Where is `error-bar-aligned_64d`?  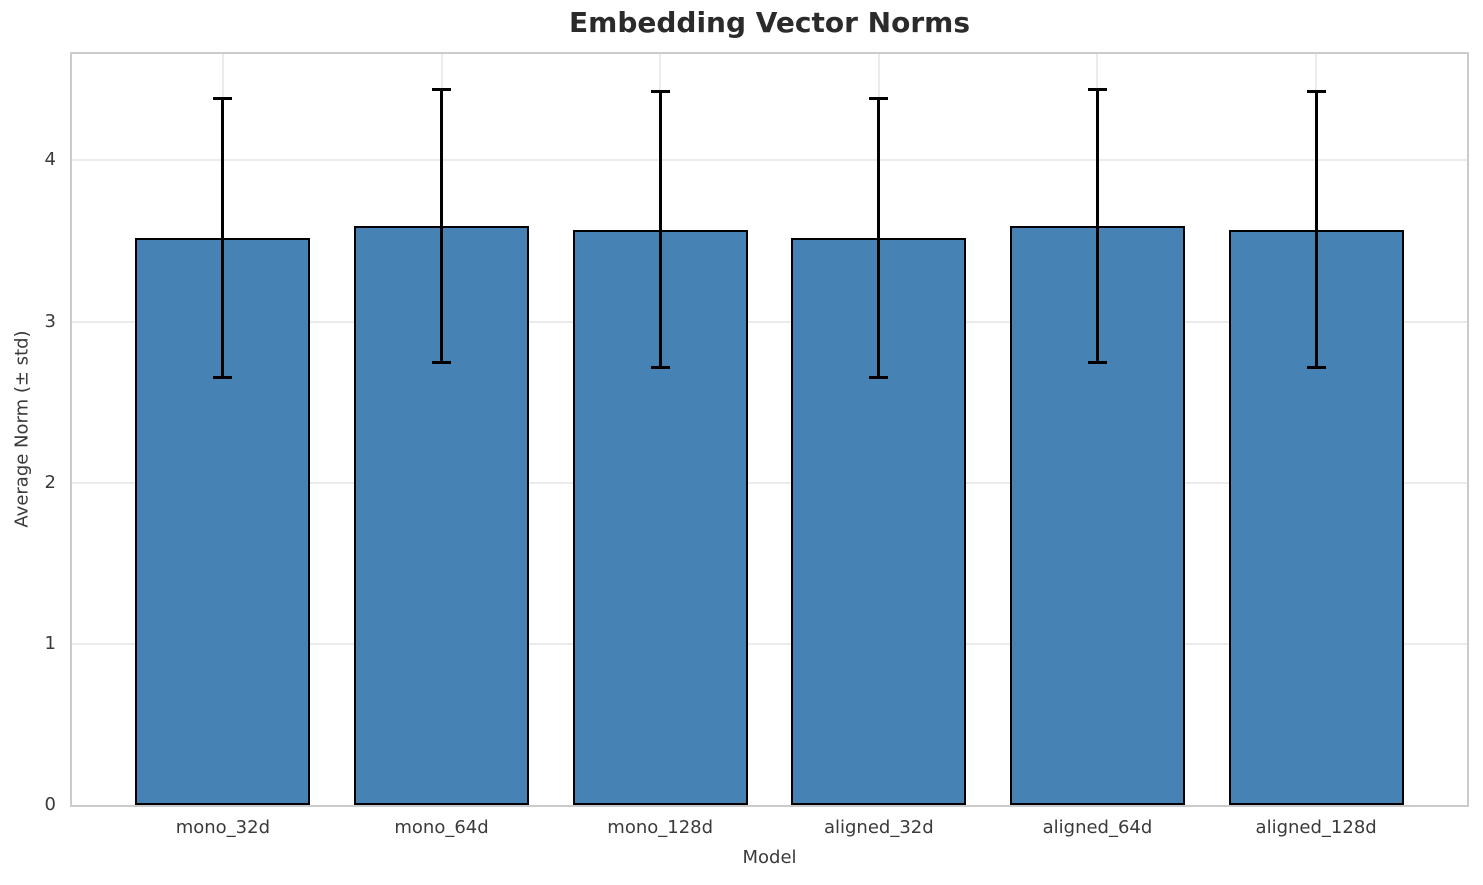
error-bar-aligned_64d is located at coordinates (1097, 226).